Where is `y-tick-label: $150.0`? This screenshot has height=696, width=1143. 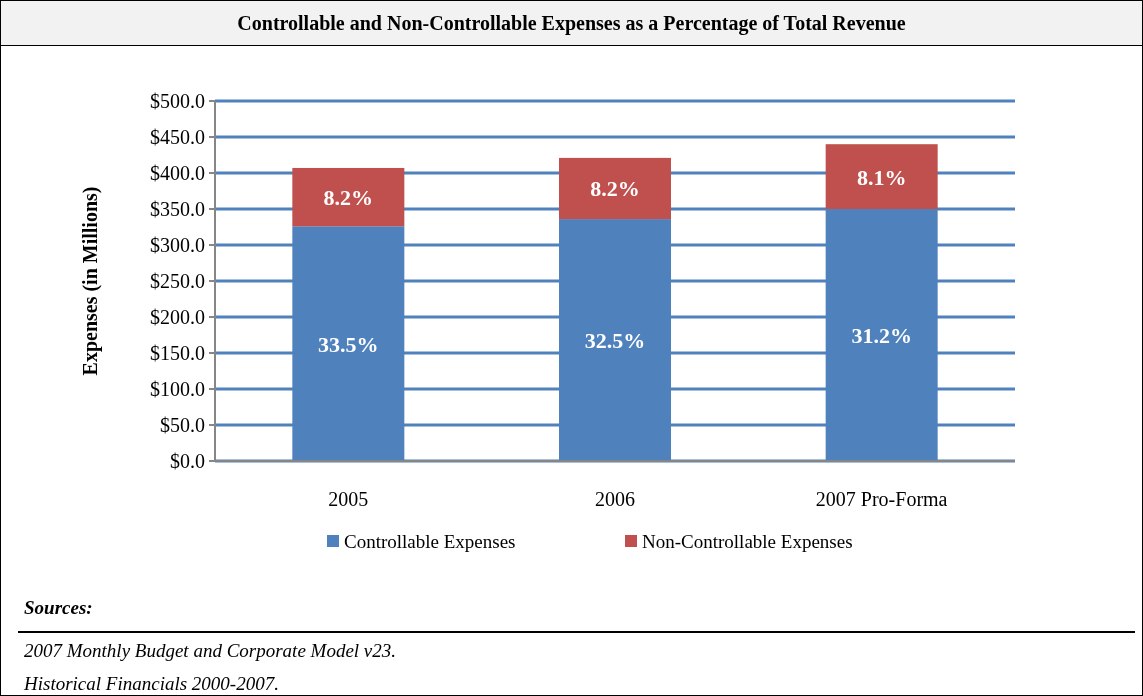
y-tick-label: $150.0 is located at coordinates (177, 353).